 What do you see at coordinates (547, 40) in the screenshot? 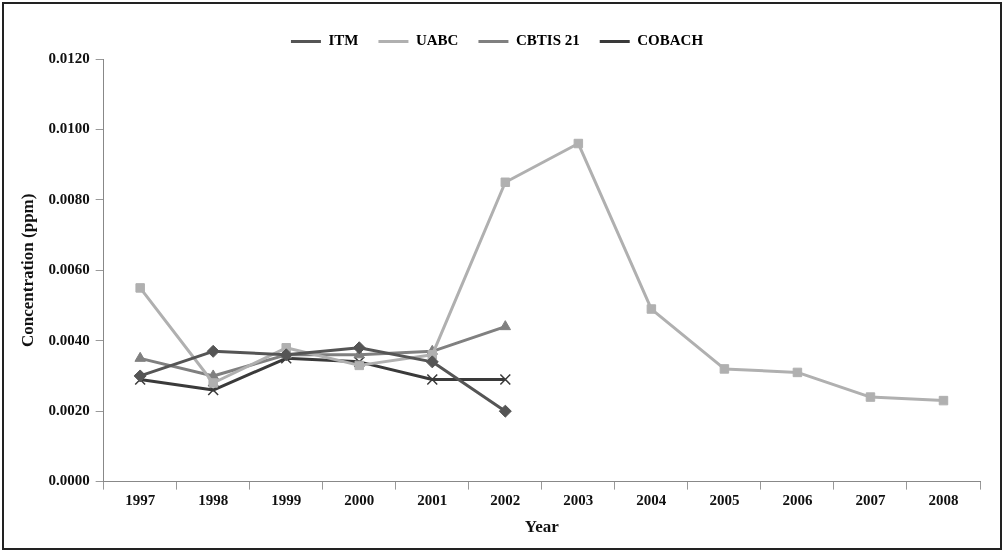
I see `legend-label: CBTIS 21` at bounding box center [547, 40].